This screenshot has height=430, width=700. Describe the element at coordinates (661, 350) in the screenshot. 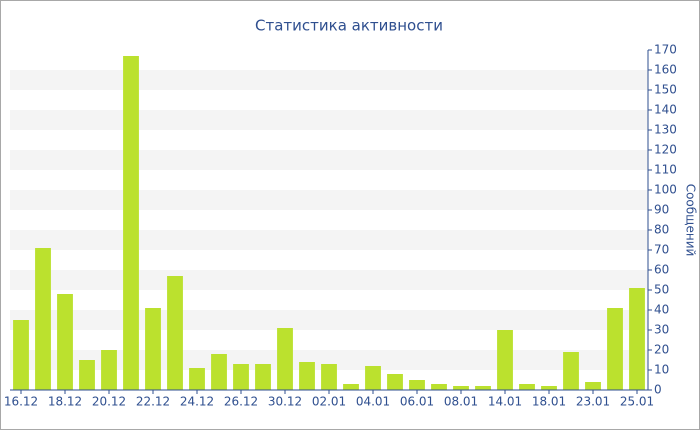

I see `y-tick-label: 20` at that location.